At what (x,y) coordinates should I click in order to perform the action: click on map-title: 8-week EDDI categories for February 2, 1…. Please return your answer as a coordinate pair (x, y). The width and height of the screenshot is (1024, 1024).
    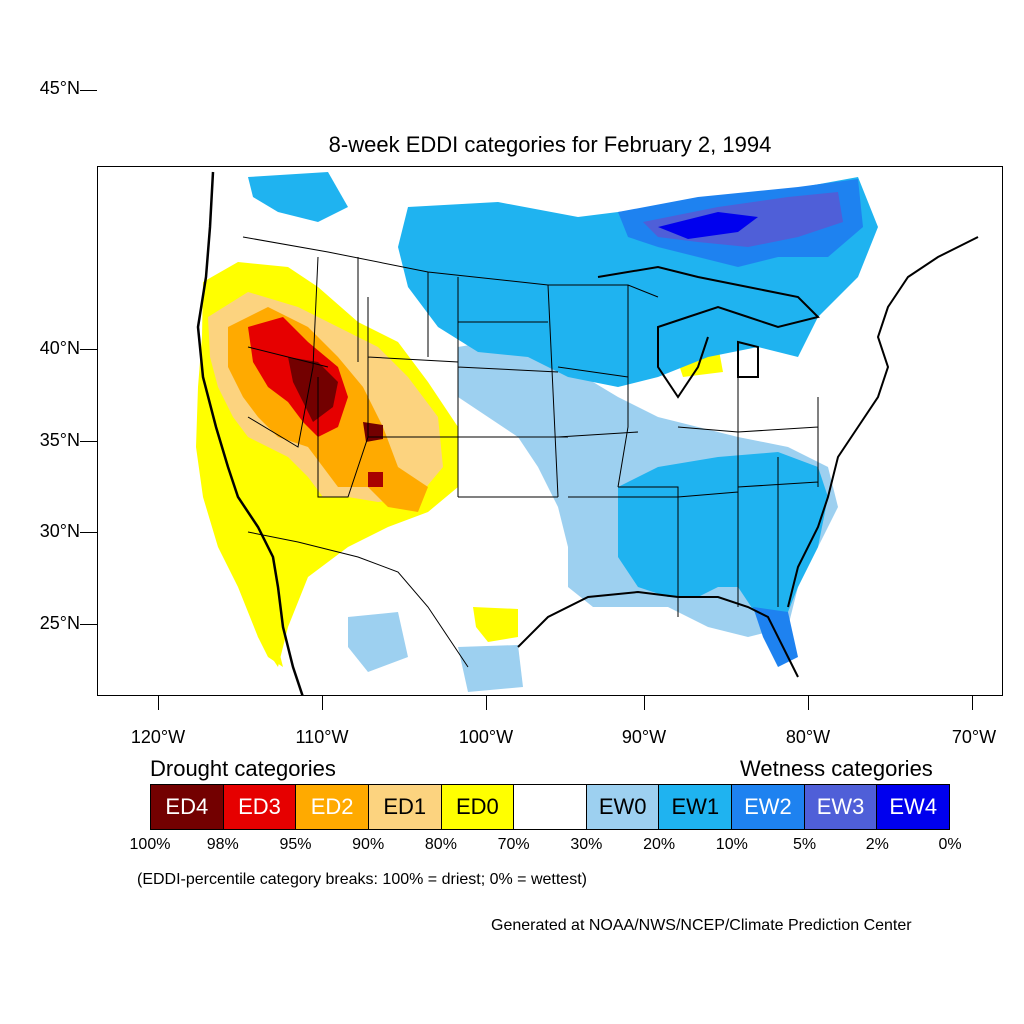
    Looking at the image, I should click on (550, 144).